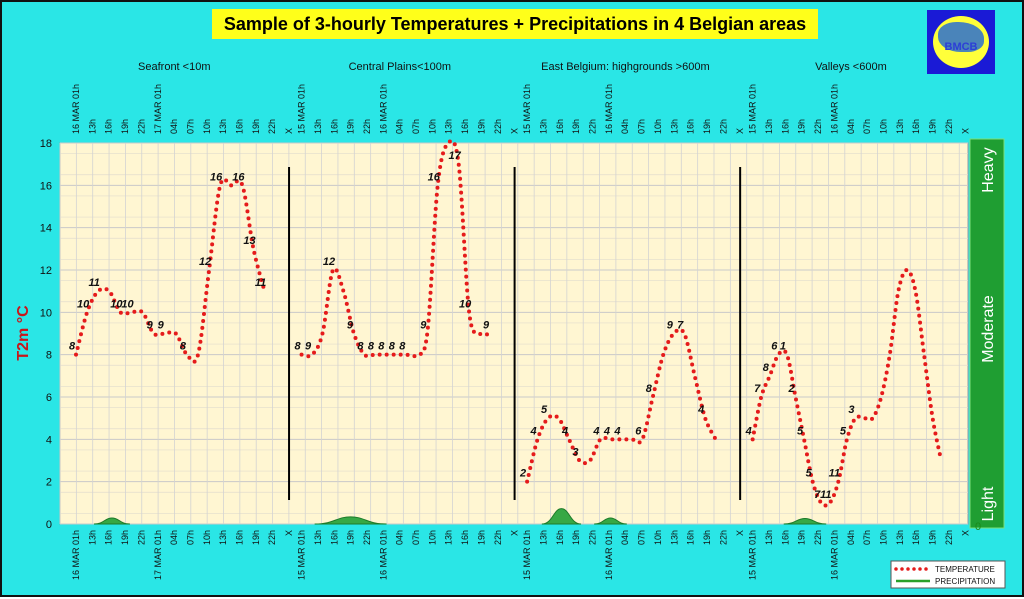 The height and width of the screenshot is (599, 1024). Describe the element at coordinates (455, 156) in the screenshot. I see `temperature-value-label: 17` at that location.